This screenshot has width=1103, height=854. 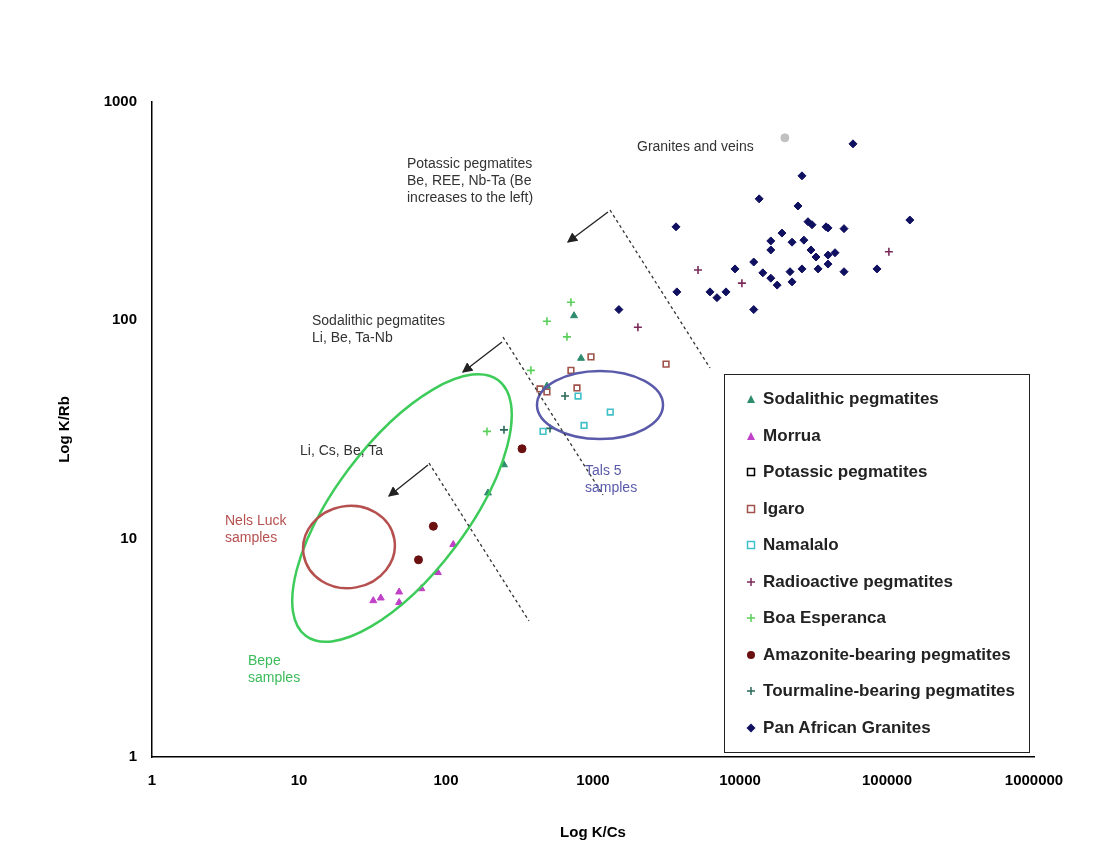 What do you see at coordinates (128, 537) in the screenshot?
I see `y-tick-label: 10` at bounding box center [128, 537].